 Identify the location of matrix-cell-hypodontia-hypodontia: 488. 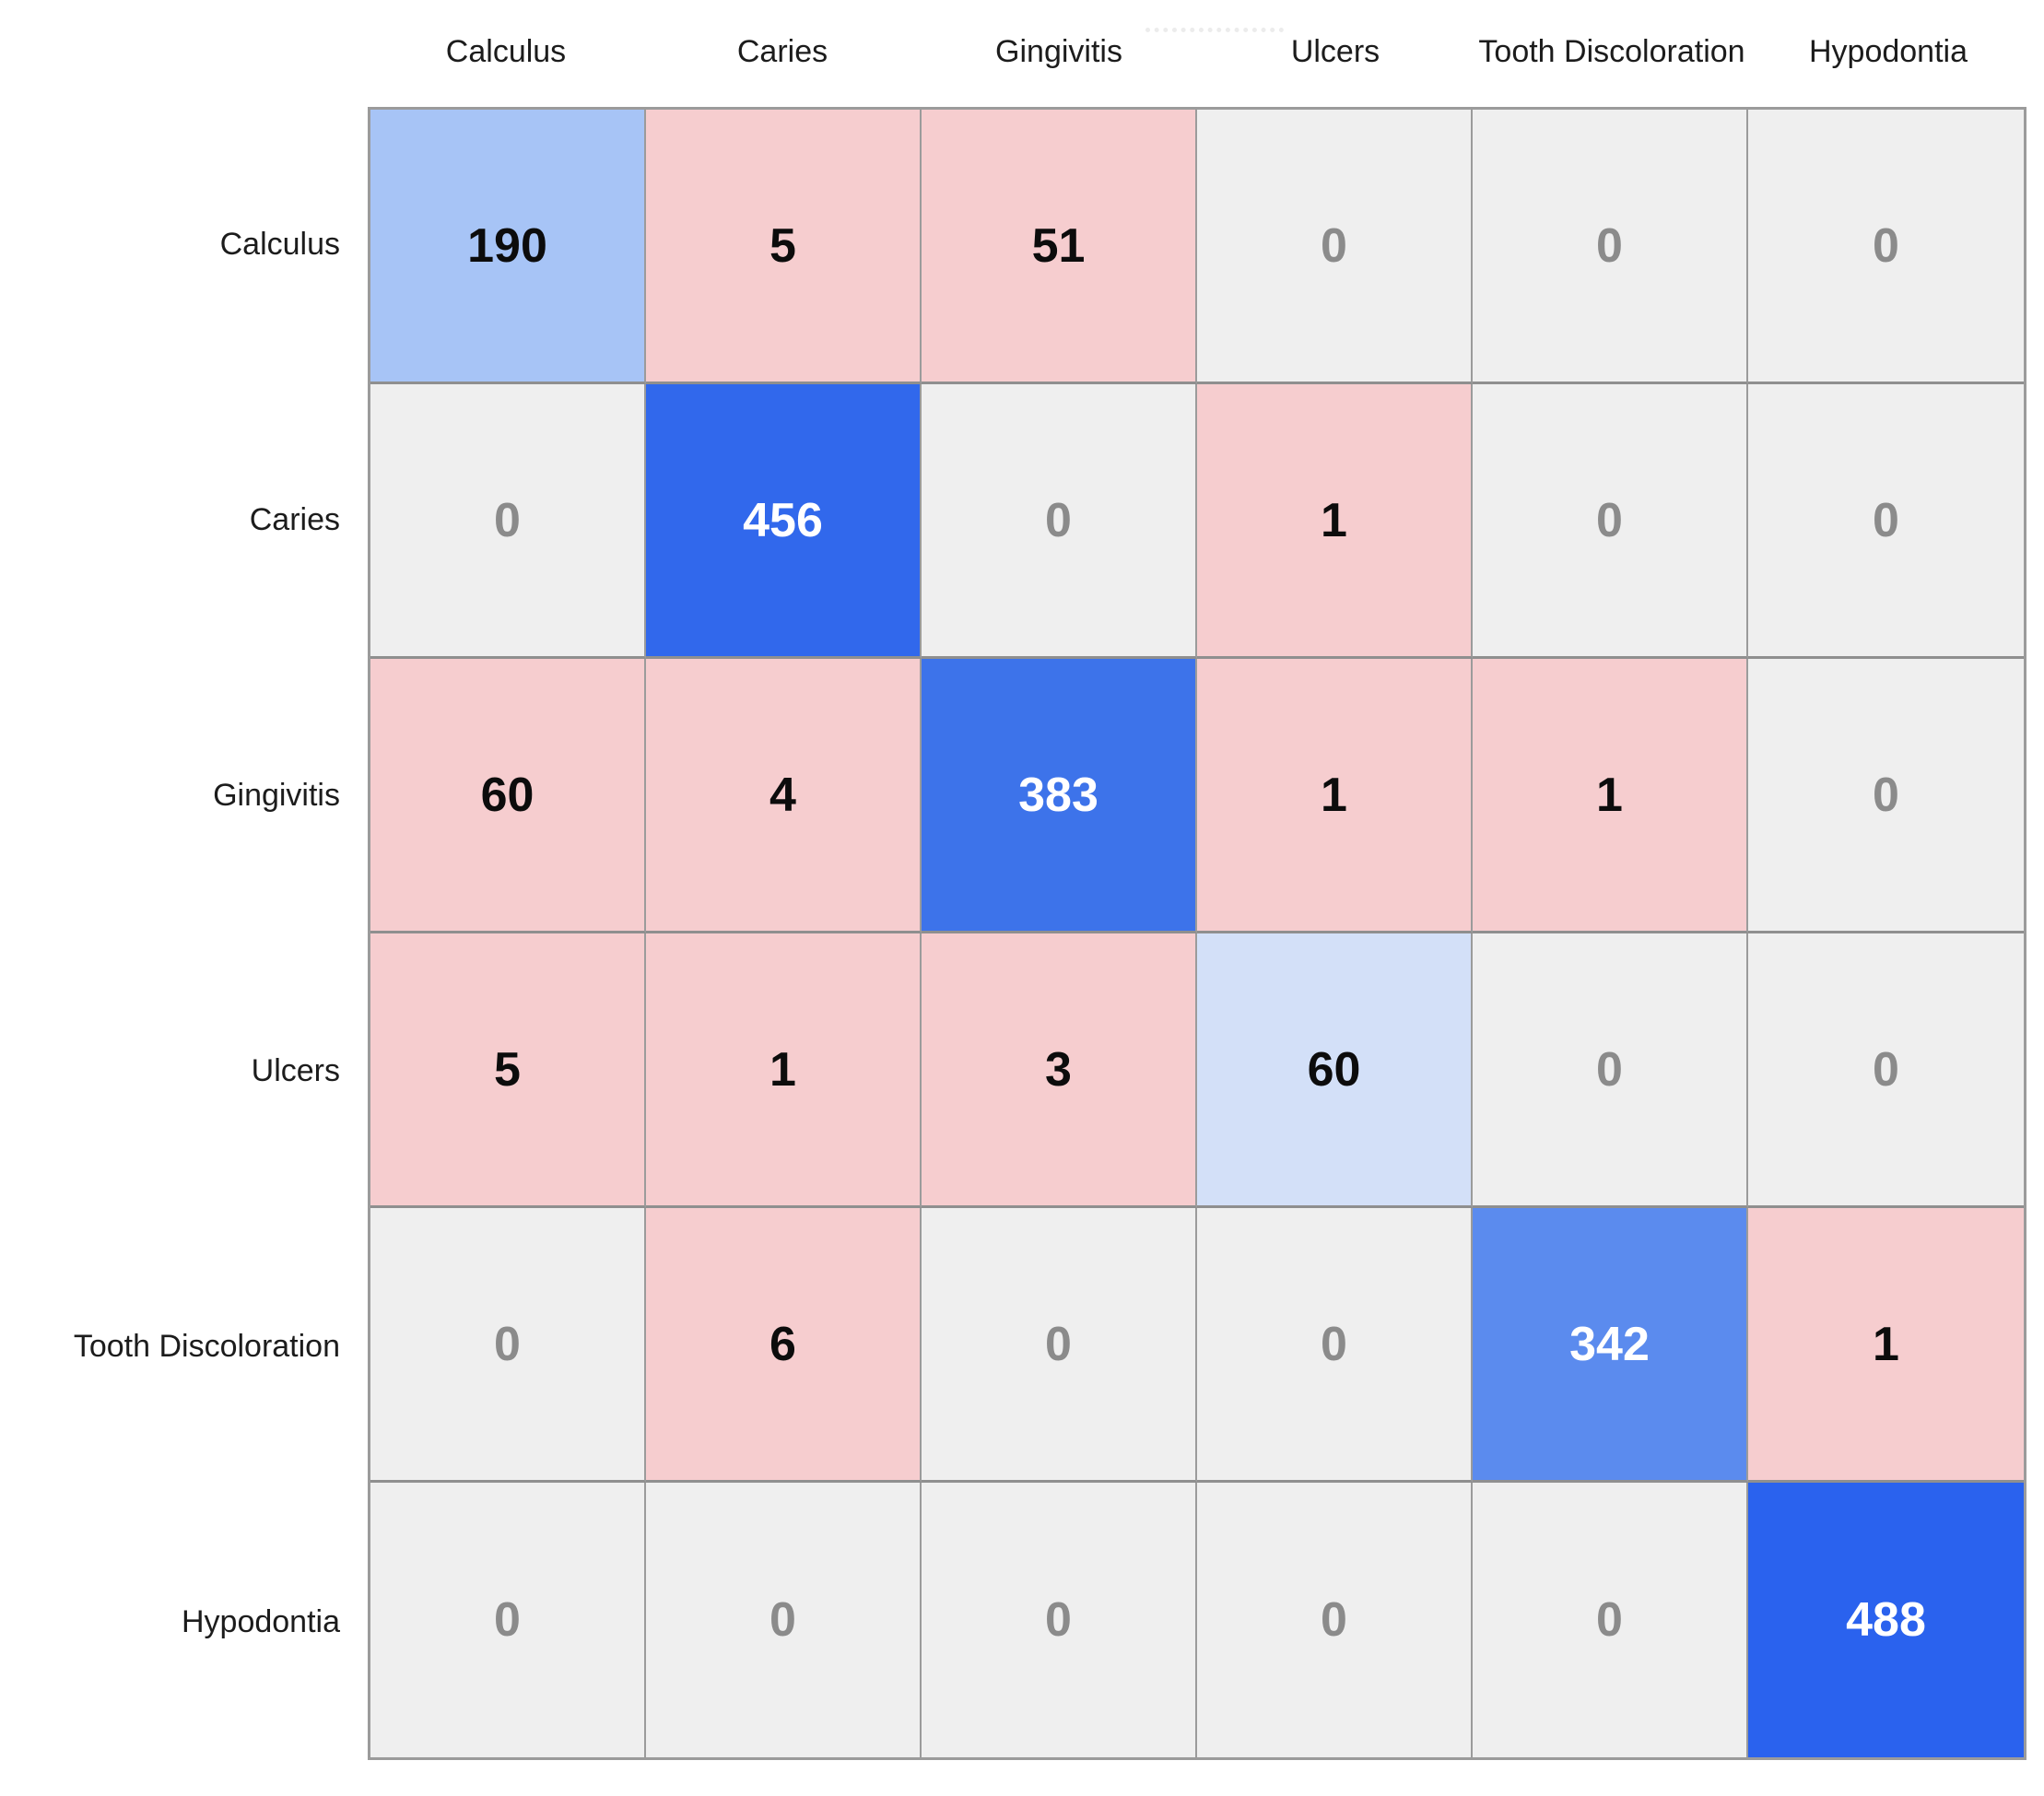
(1886, 1620).